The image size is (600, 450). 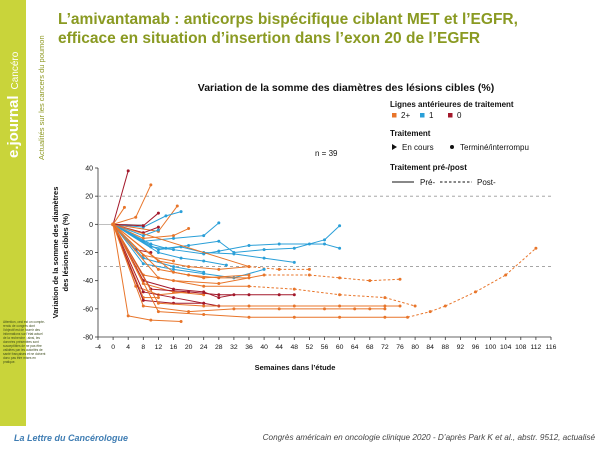 What do you see at coordinates (204, 274) in the screenshot?
I see `series-19-point` at bounding box center [204, 274].